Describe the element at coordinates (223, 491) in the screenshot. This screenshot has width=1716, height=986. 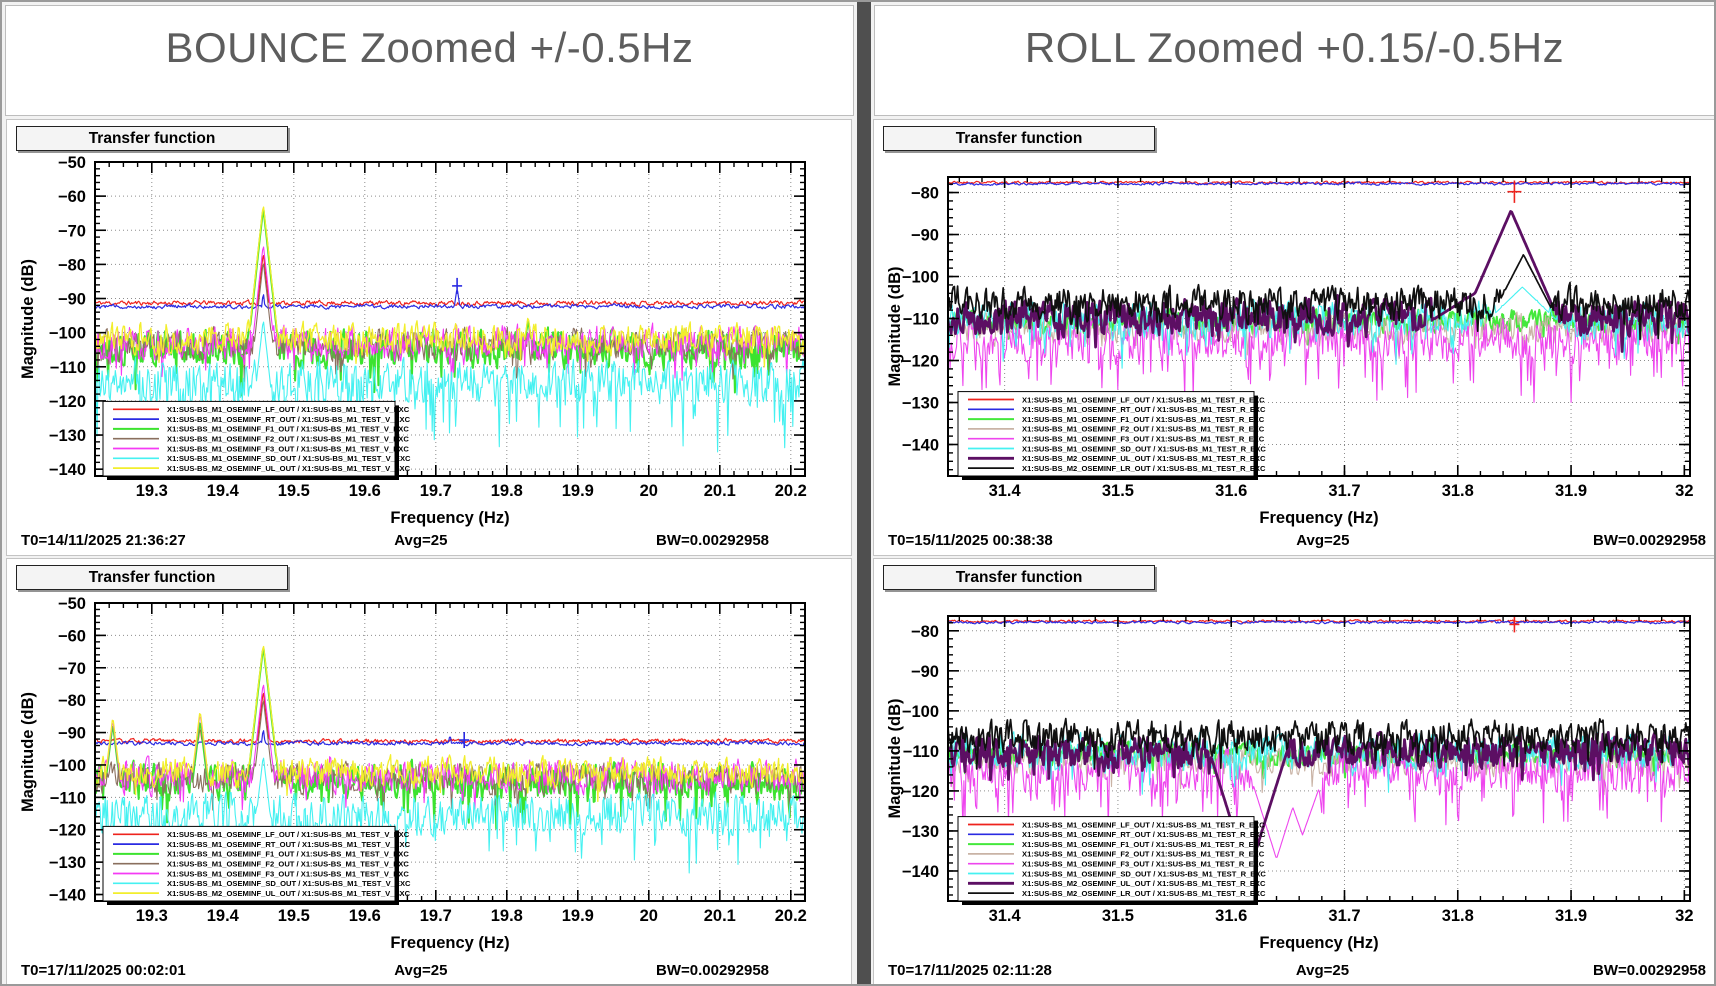
I see `svg-text: 19.4` at that location.